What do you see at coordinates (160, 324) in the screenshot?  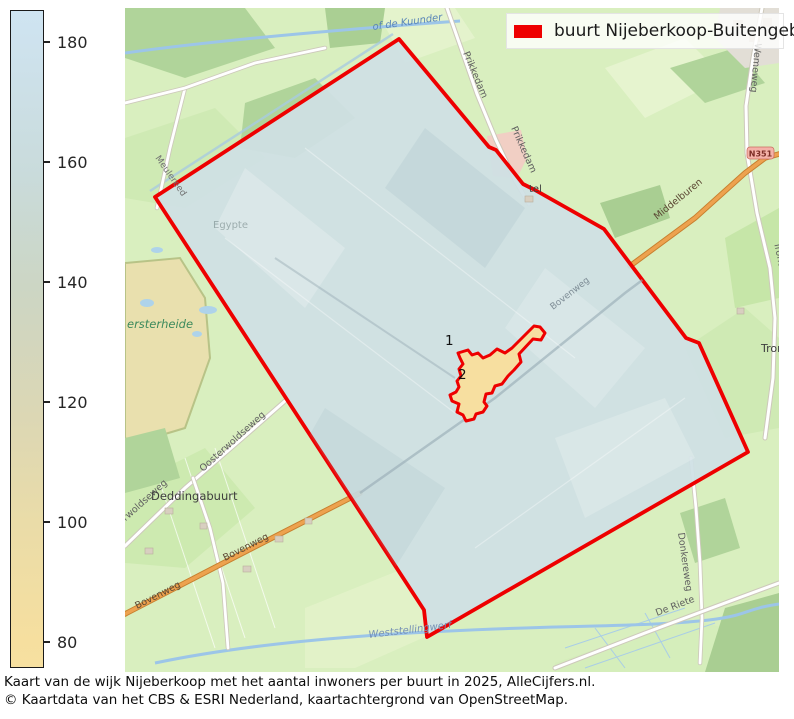 I see `nature-label-heide: ersterheide` at bounding box center [160, 324].